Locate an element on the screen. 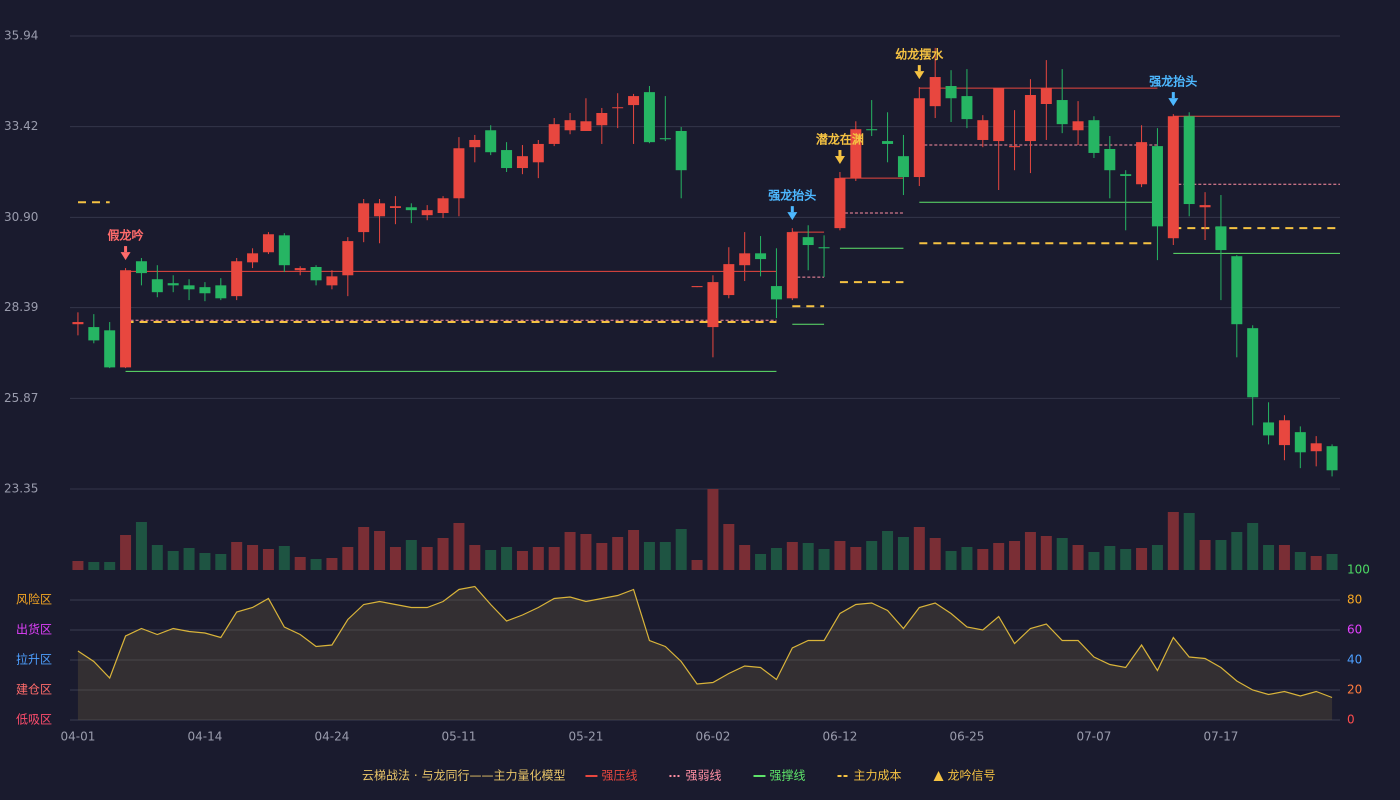 The image size is (1400, 800). y-tick-label: 30.90 is located at coordinates (21, 217).